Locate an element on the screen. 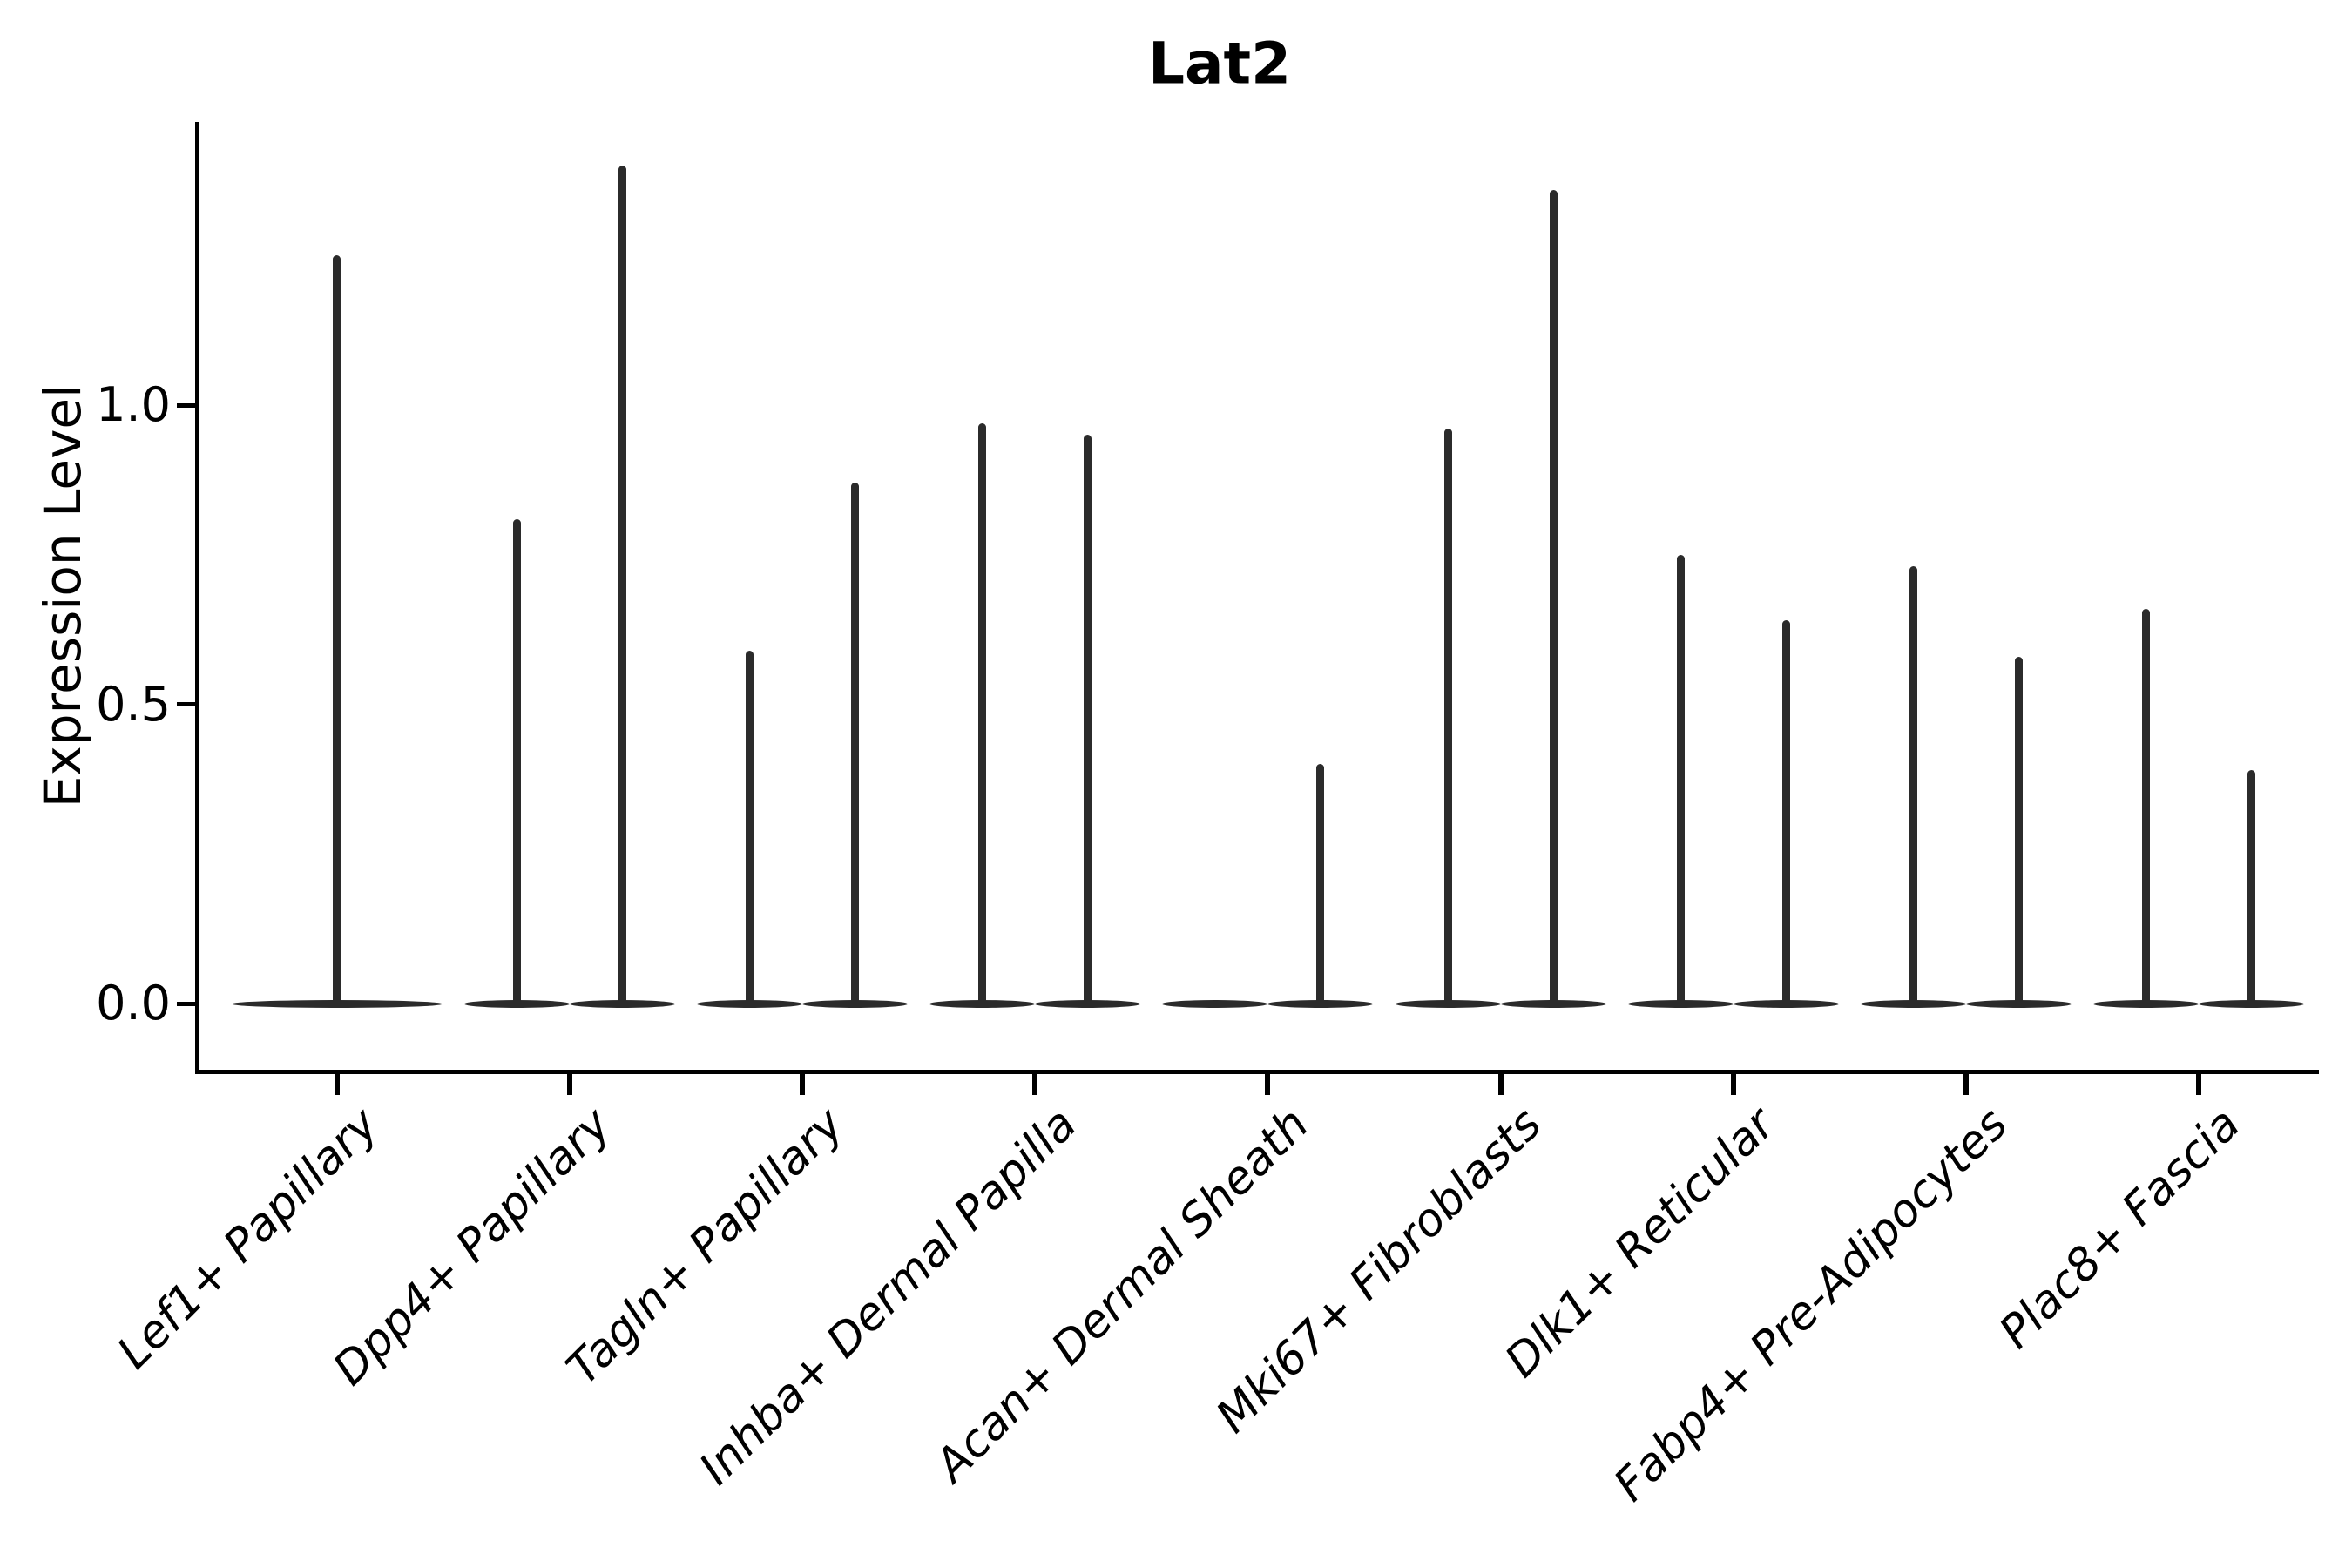 The width and height of the screenshot is (2352, 1568). y-tick-label: 1.0 is located at coordinates (134, 405).